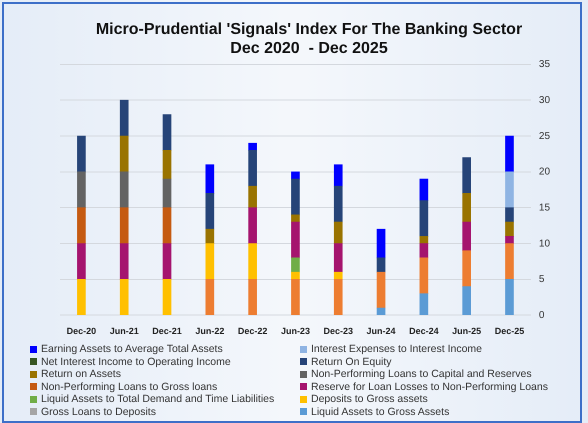  Describe the element at coordinates (467, 331) in the screenshot. I see `x-tick-label: Jun-25` at that location.